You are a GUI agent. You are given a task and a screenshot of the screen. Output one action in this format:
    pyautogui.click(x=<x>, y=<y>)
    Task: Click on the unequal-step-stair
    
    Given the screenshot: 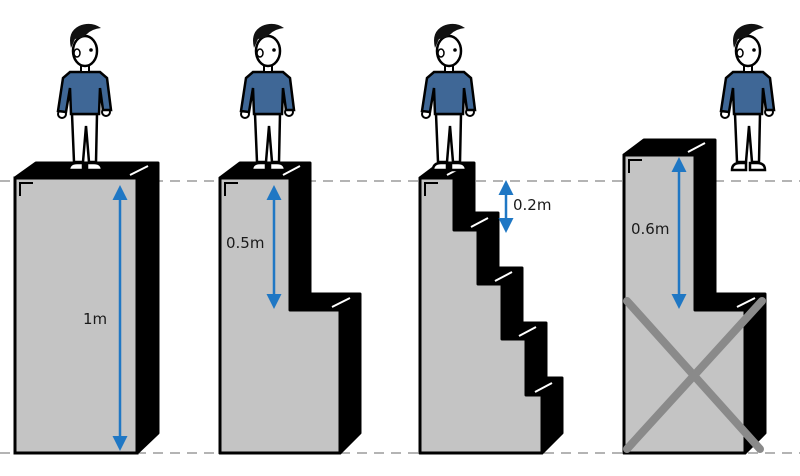 What is the action you would take?
    pyautogui.click(x=694, y=296)
    